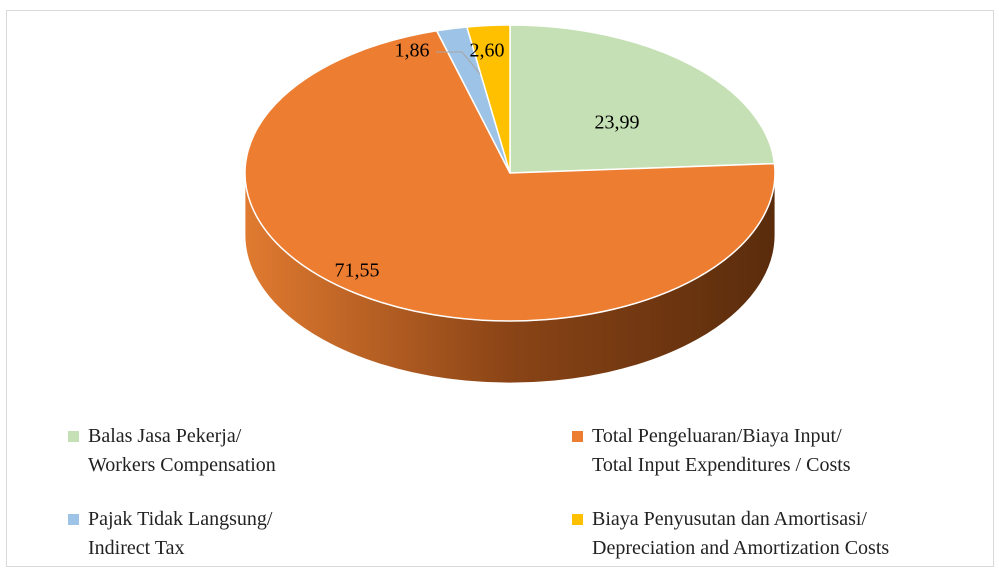 The width and height of the screenshot is (999, 574). Describe the element at coordinates (617, 123) in the screenshot. I see `data-label: 23,99` at that location.